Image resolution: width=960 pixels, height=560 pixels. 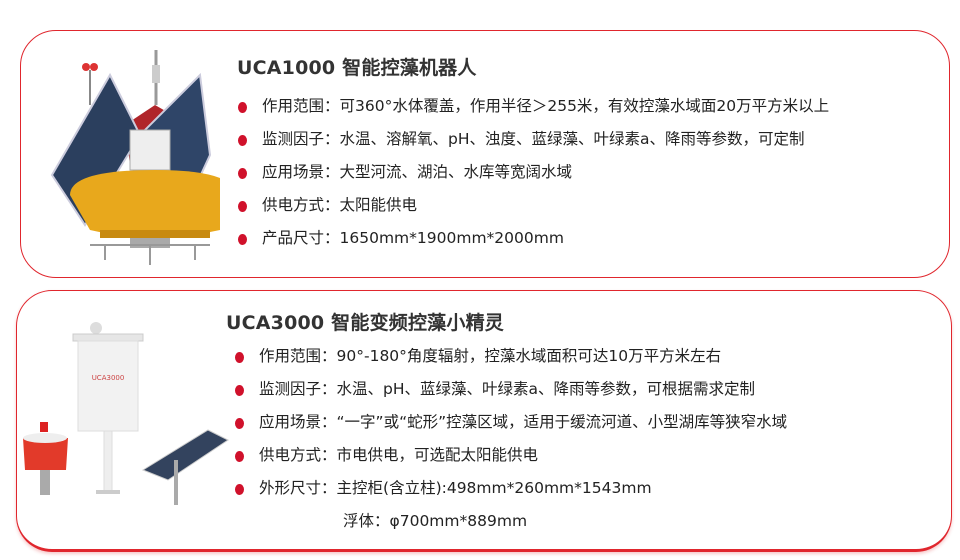 I want to click on spec-value: 主控柜(含立柱):498mm*260mm*1543mm, so click(x=494, y=488).